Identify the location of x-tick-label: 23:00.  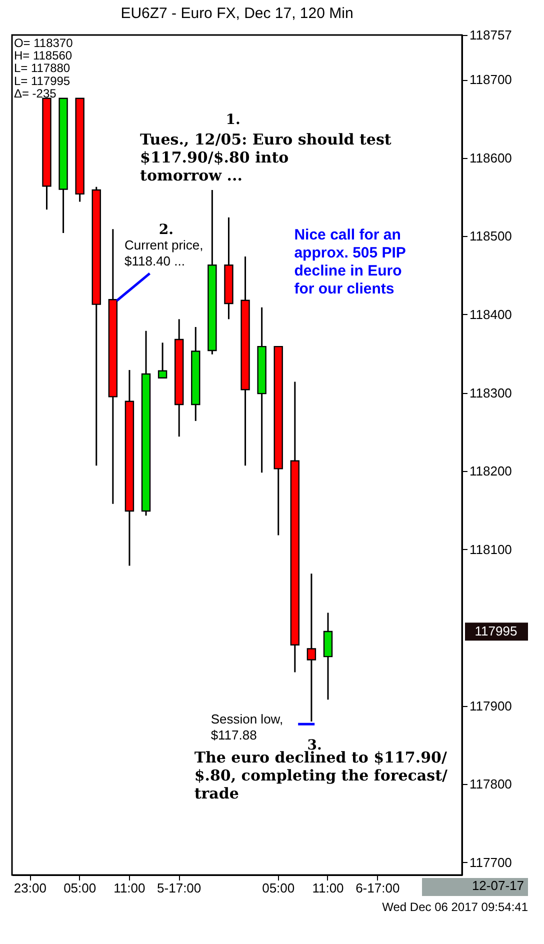
(30, 888).